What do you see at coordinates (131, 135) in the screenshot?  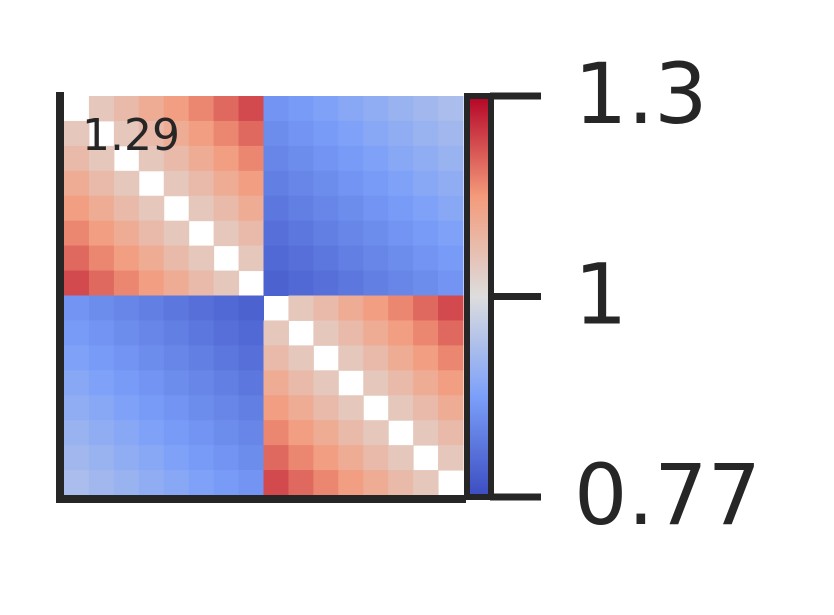 I see `annotation: 1.29` at bounding box center [131, 135].